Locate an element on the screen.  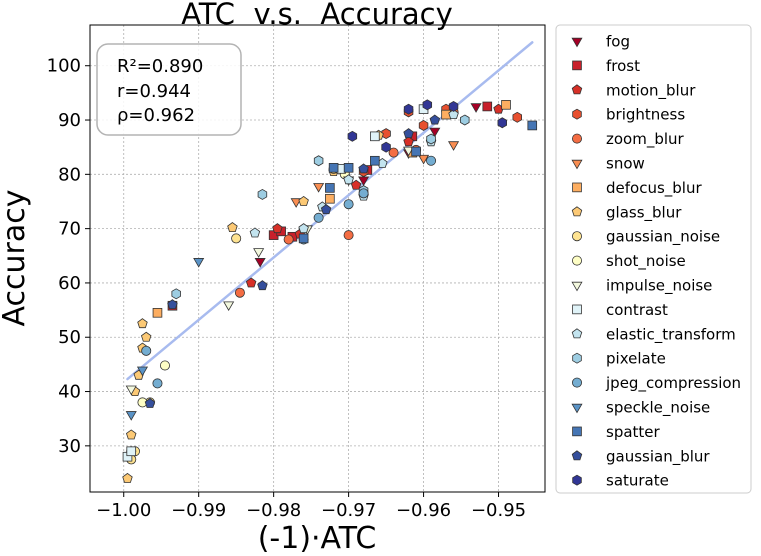
legend-marker-brightness is located at coordinates (577, 114).